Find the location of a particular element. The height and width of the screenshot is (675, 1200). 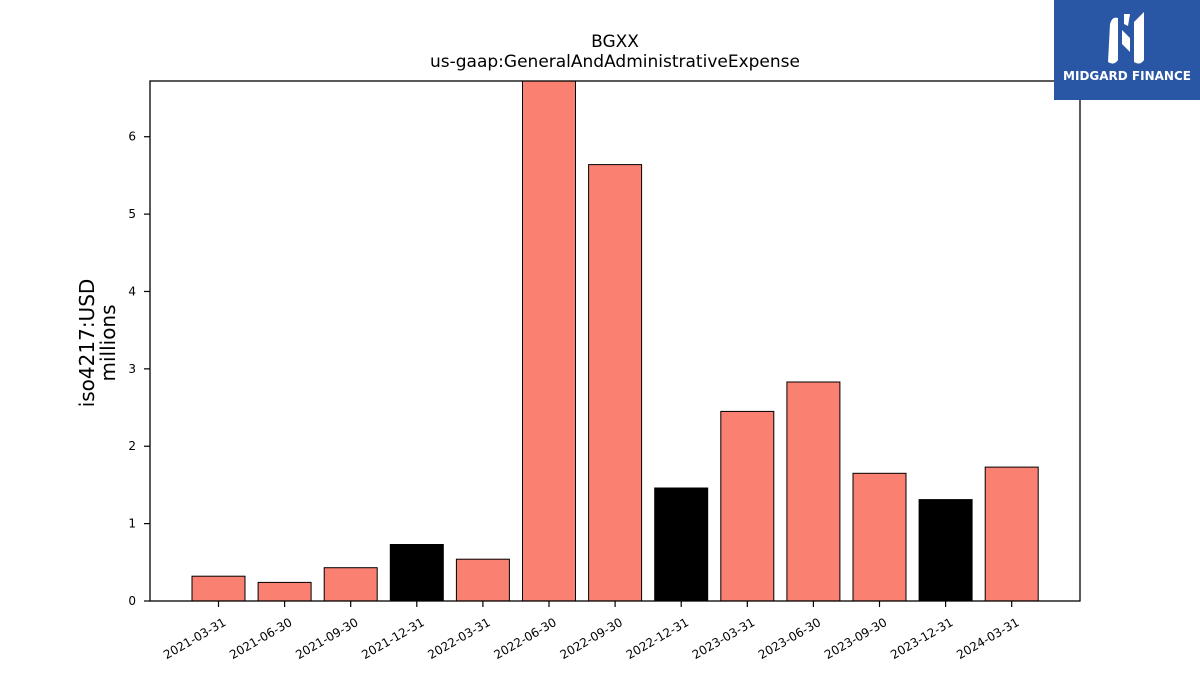

x-tick-label: 2022-06-30 is located at coordinates (524, 638).